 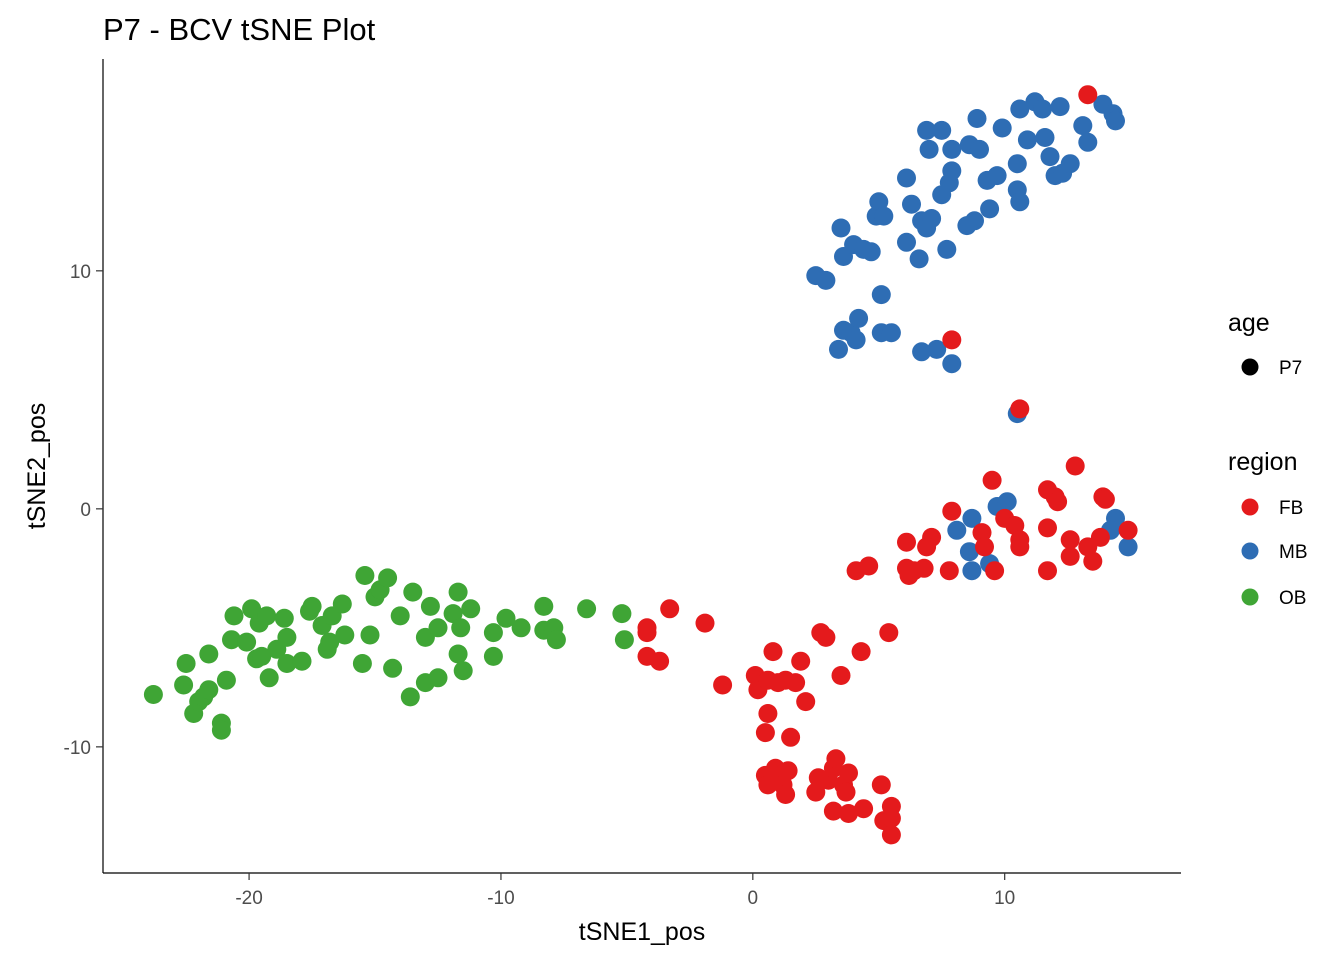 I want to click on y-tick-label: -10, so click(x=77, y=748).